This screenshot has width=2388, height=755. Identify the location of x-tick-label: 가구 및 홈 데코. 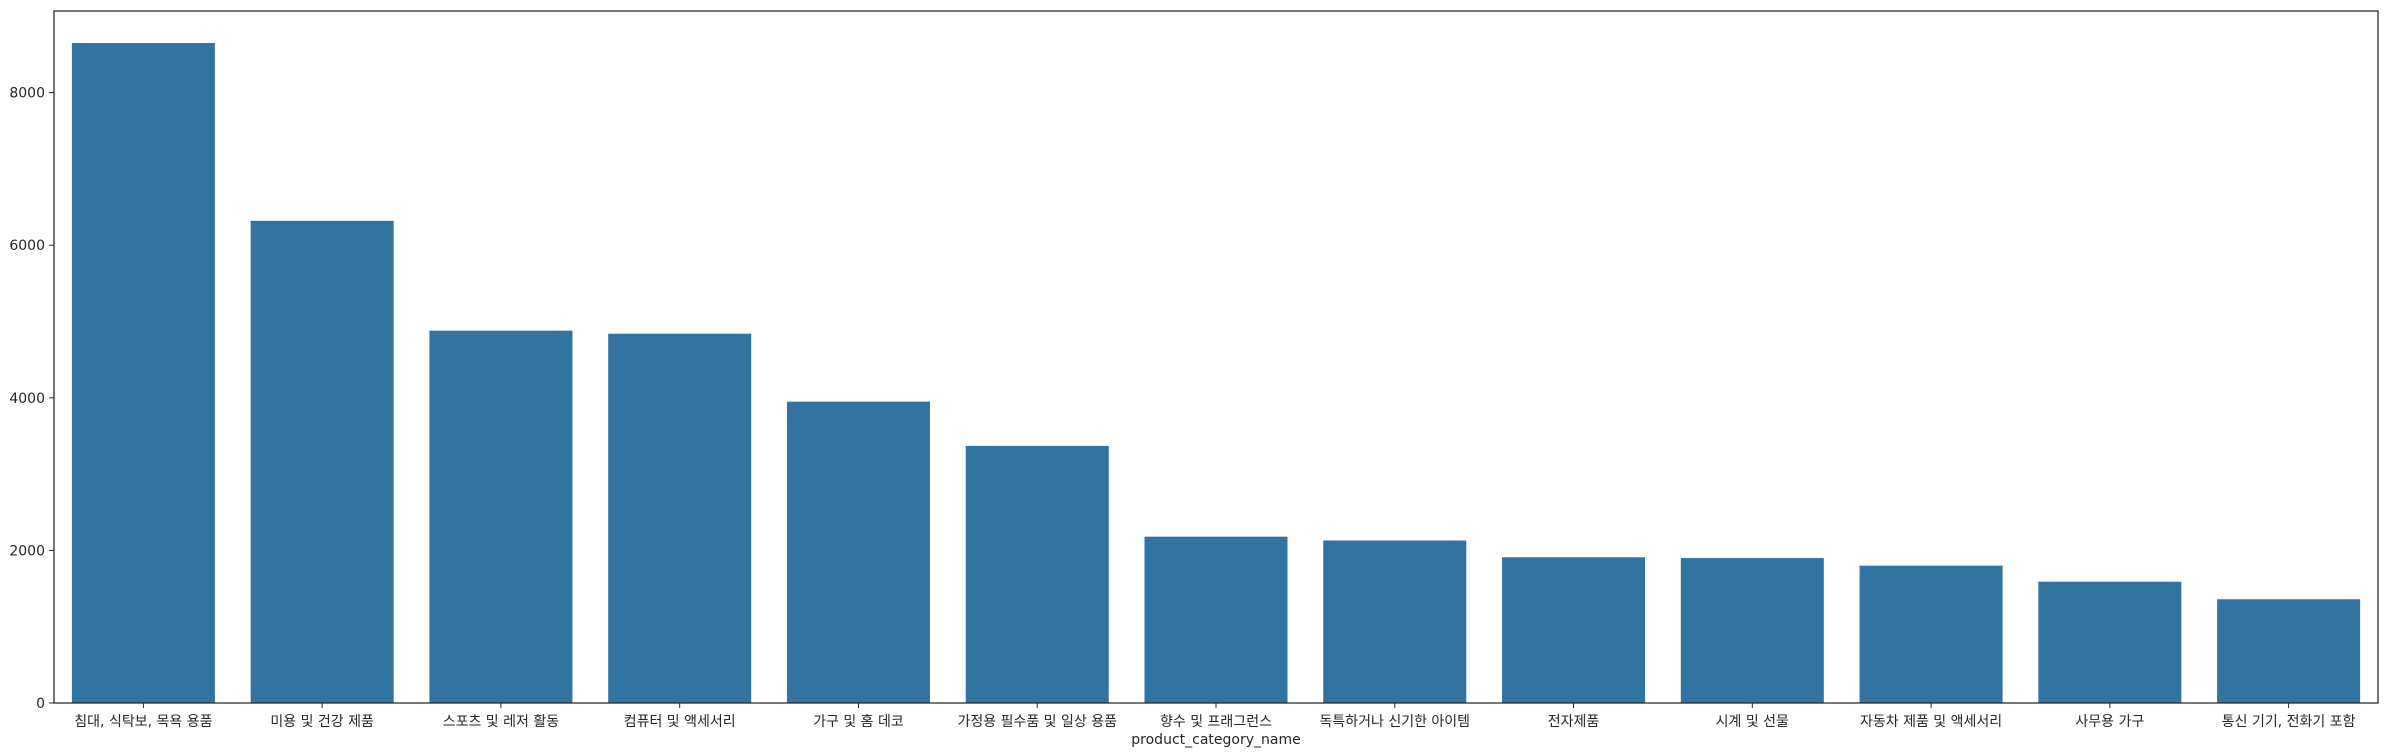
(858, 722).